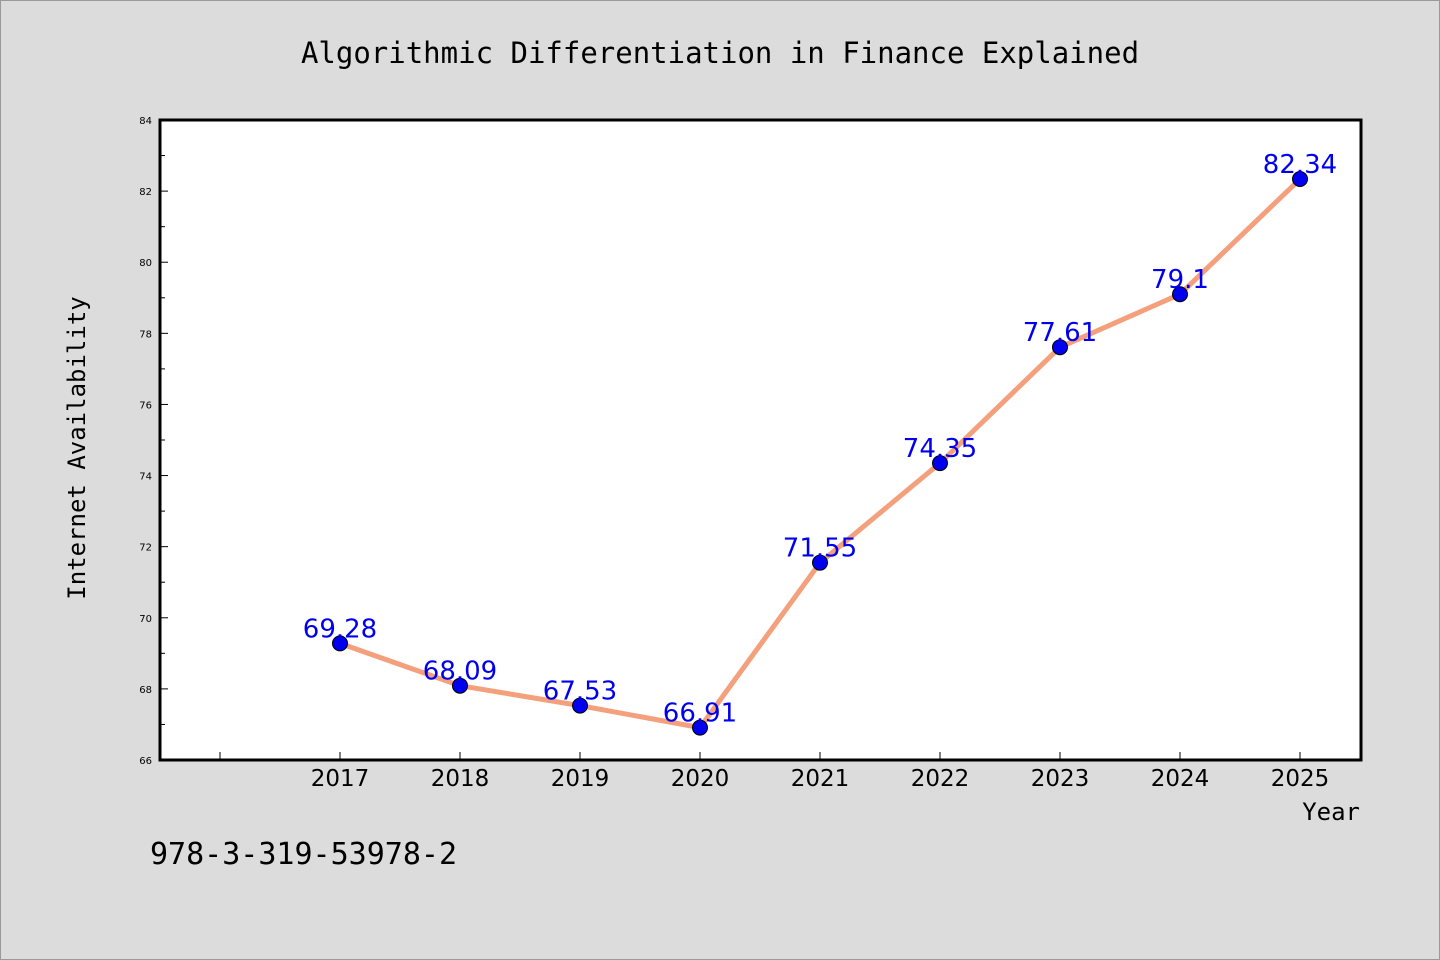 Image resolution: width=1440 pixels, height=960 pixels. What do you see at coordinates (1180, 779) in the screenshot?
I see `x-tick-label: 2024` at bounding box center [1180, 779].